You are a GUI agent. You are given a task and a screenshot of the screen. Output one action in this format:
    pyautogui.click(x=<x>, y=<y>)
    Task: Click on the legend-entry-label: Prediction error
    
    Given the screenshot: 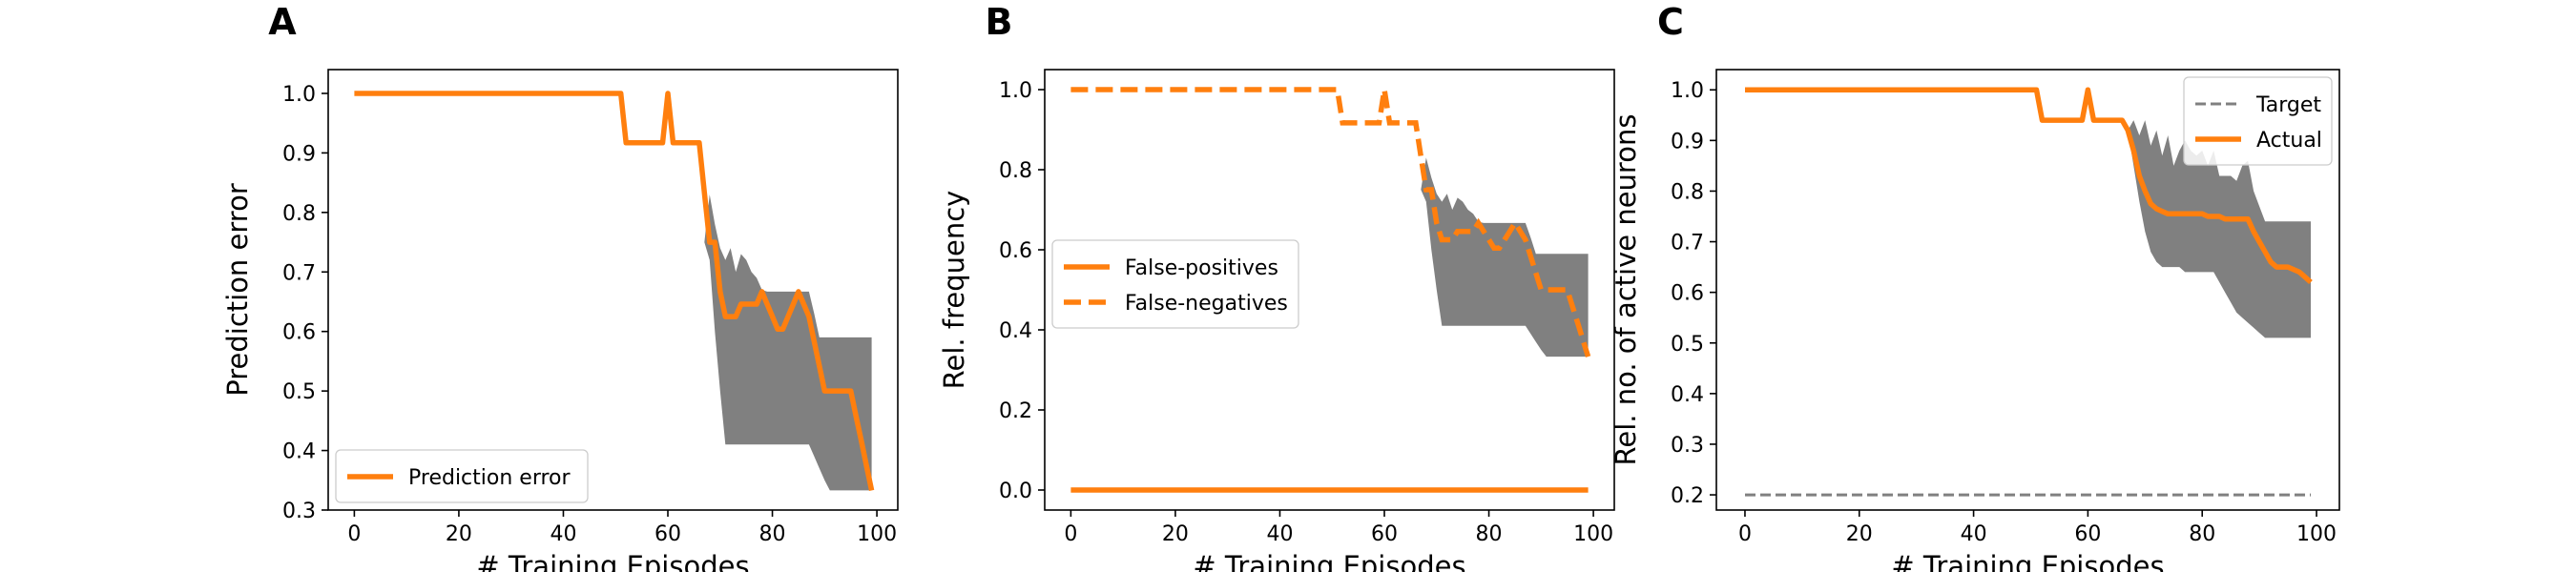 What is the action you would take?
    pyautogui.click(x=489, y=478)
    